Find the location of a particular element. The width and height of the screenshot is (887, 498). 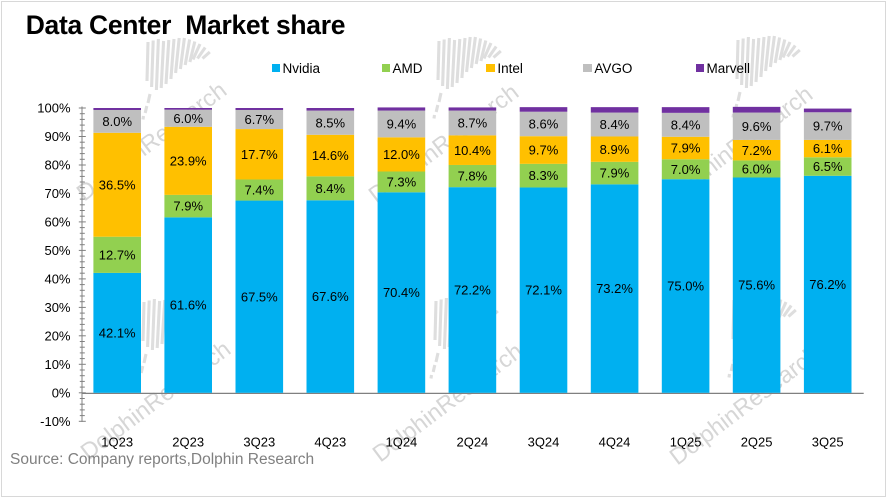

svg-text: 50% is located at coordinates (57, 250).